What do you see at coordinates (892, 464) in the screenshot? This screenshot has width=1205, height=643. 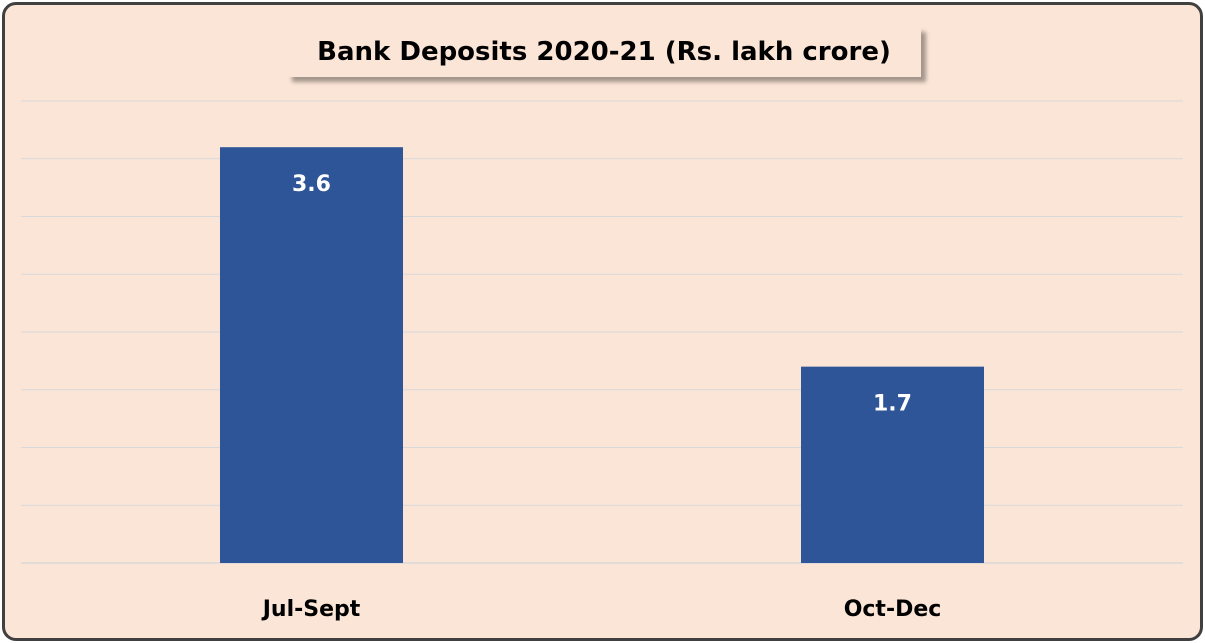 I see `bar-oct-dec` at bounding box center [892, 464].